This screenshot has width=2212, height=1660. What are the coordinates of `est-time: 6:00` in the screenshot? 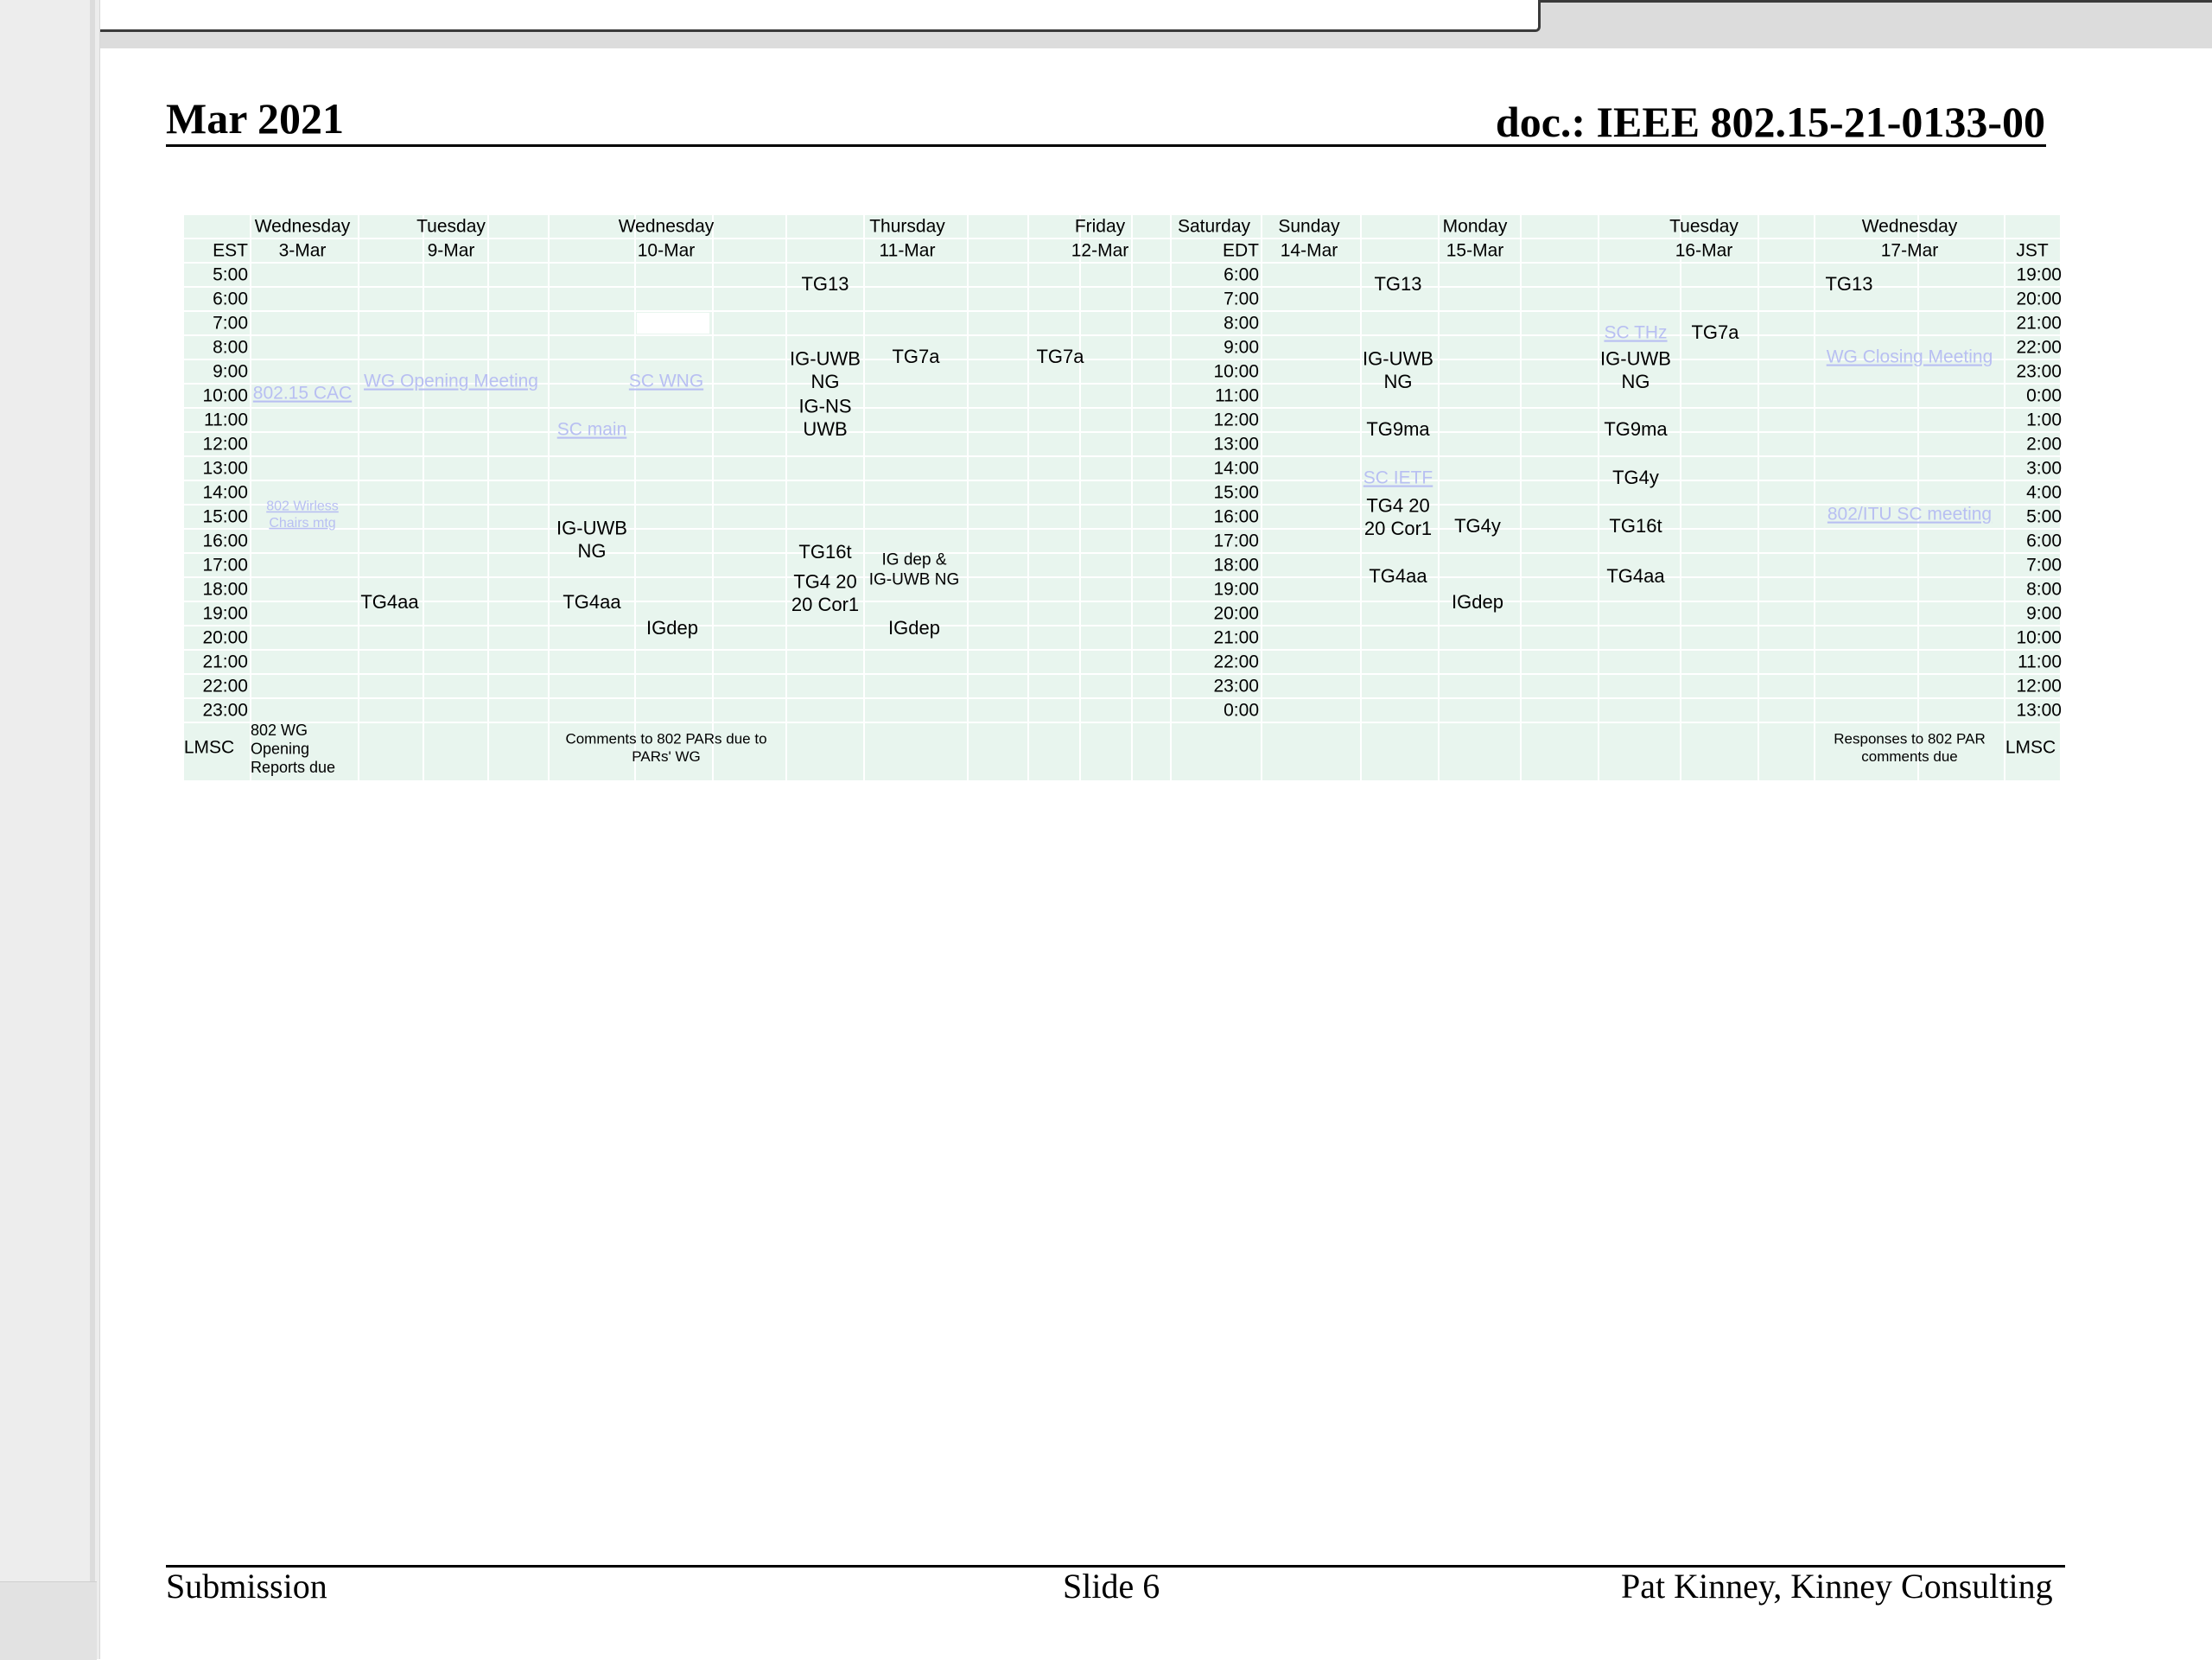 It's located at (231, 299).